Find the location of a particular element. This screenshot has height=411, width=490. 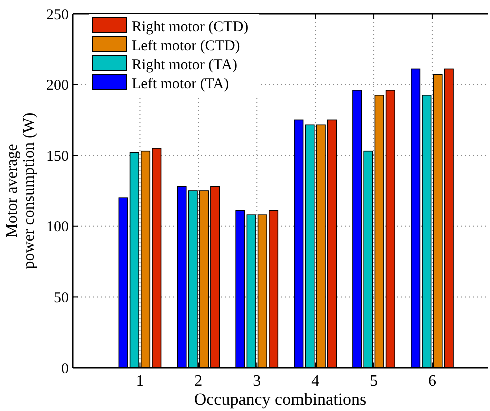

y-tick-label: 200 is located at coordinates (57, 86).